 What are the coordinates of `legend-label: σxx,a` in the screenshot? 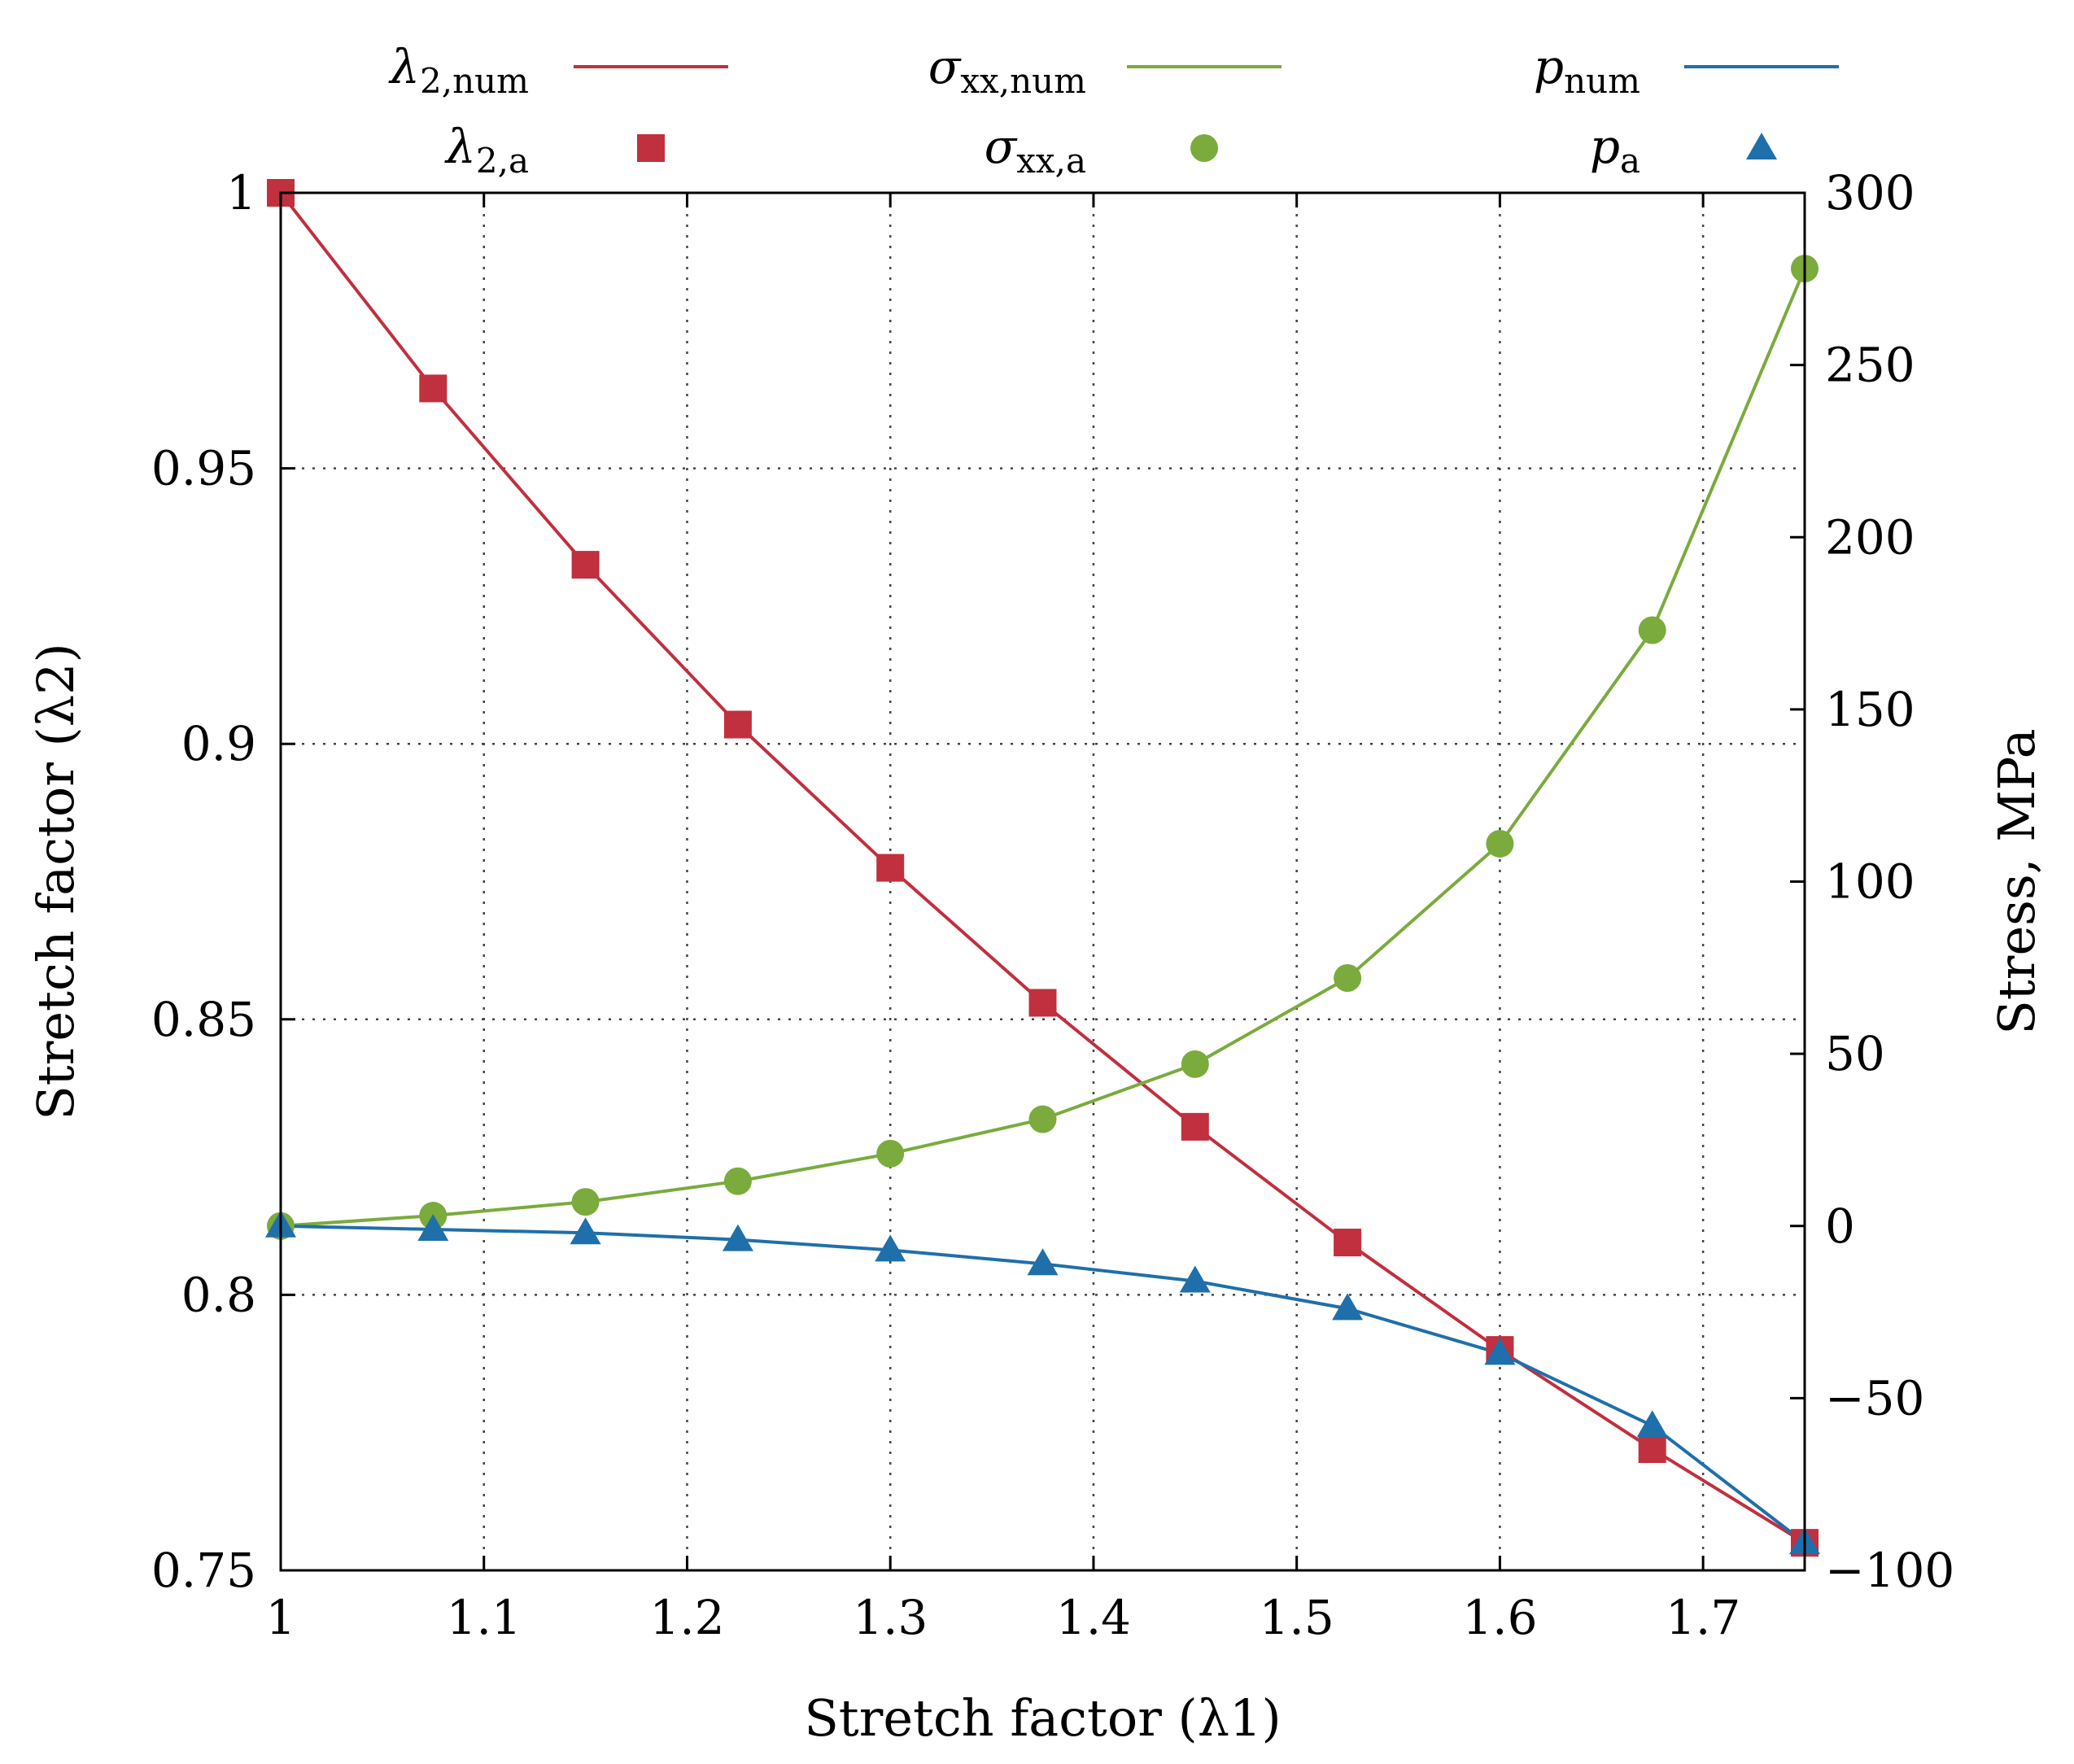 It's located at (1035, 150).